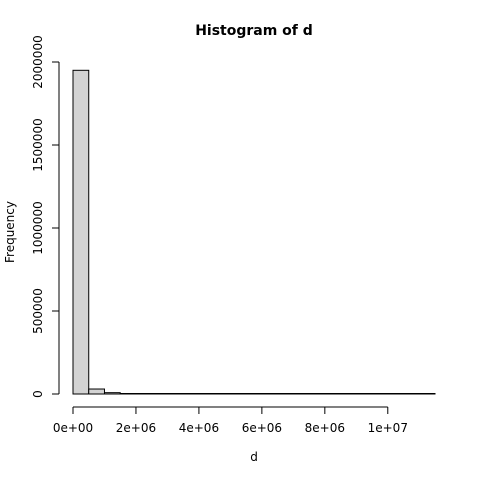  What do you see at coordinates (38, 61) in the screenshot?
I see `y-tick-label-4: 2000000` at bounding box center [38, 61].